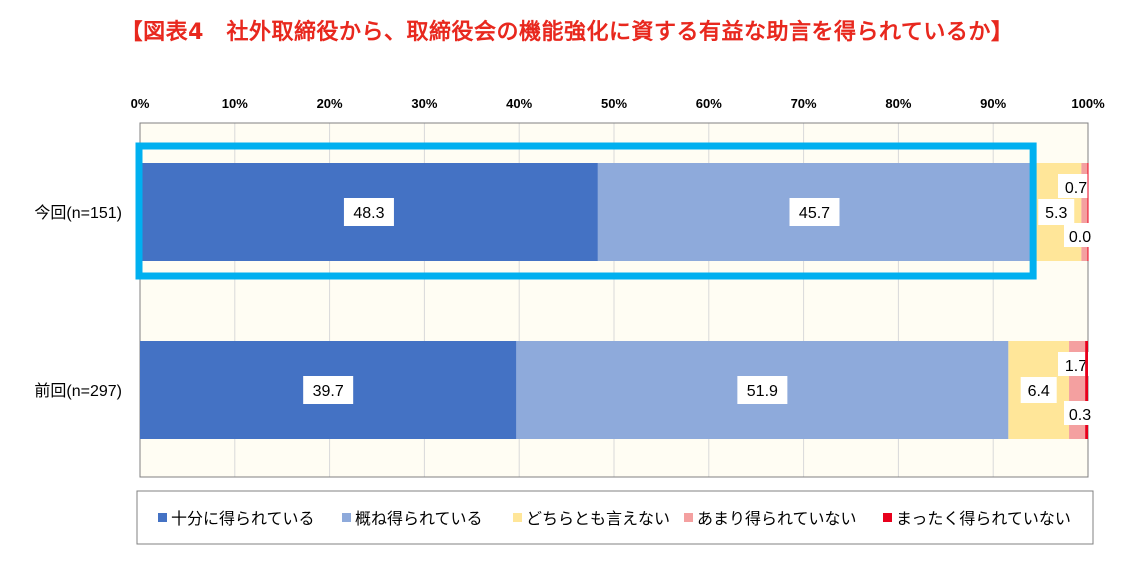 This screenshot has height=562, width=1134. I want to click on x-tick-label: 50%, so click(614, 103).